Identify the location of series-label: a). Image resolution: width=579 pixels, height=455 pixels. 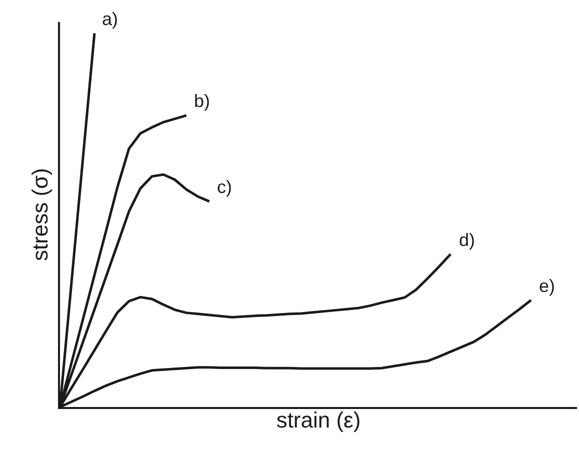
(110, 19).